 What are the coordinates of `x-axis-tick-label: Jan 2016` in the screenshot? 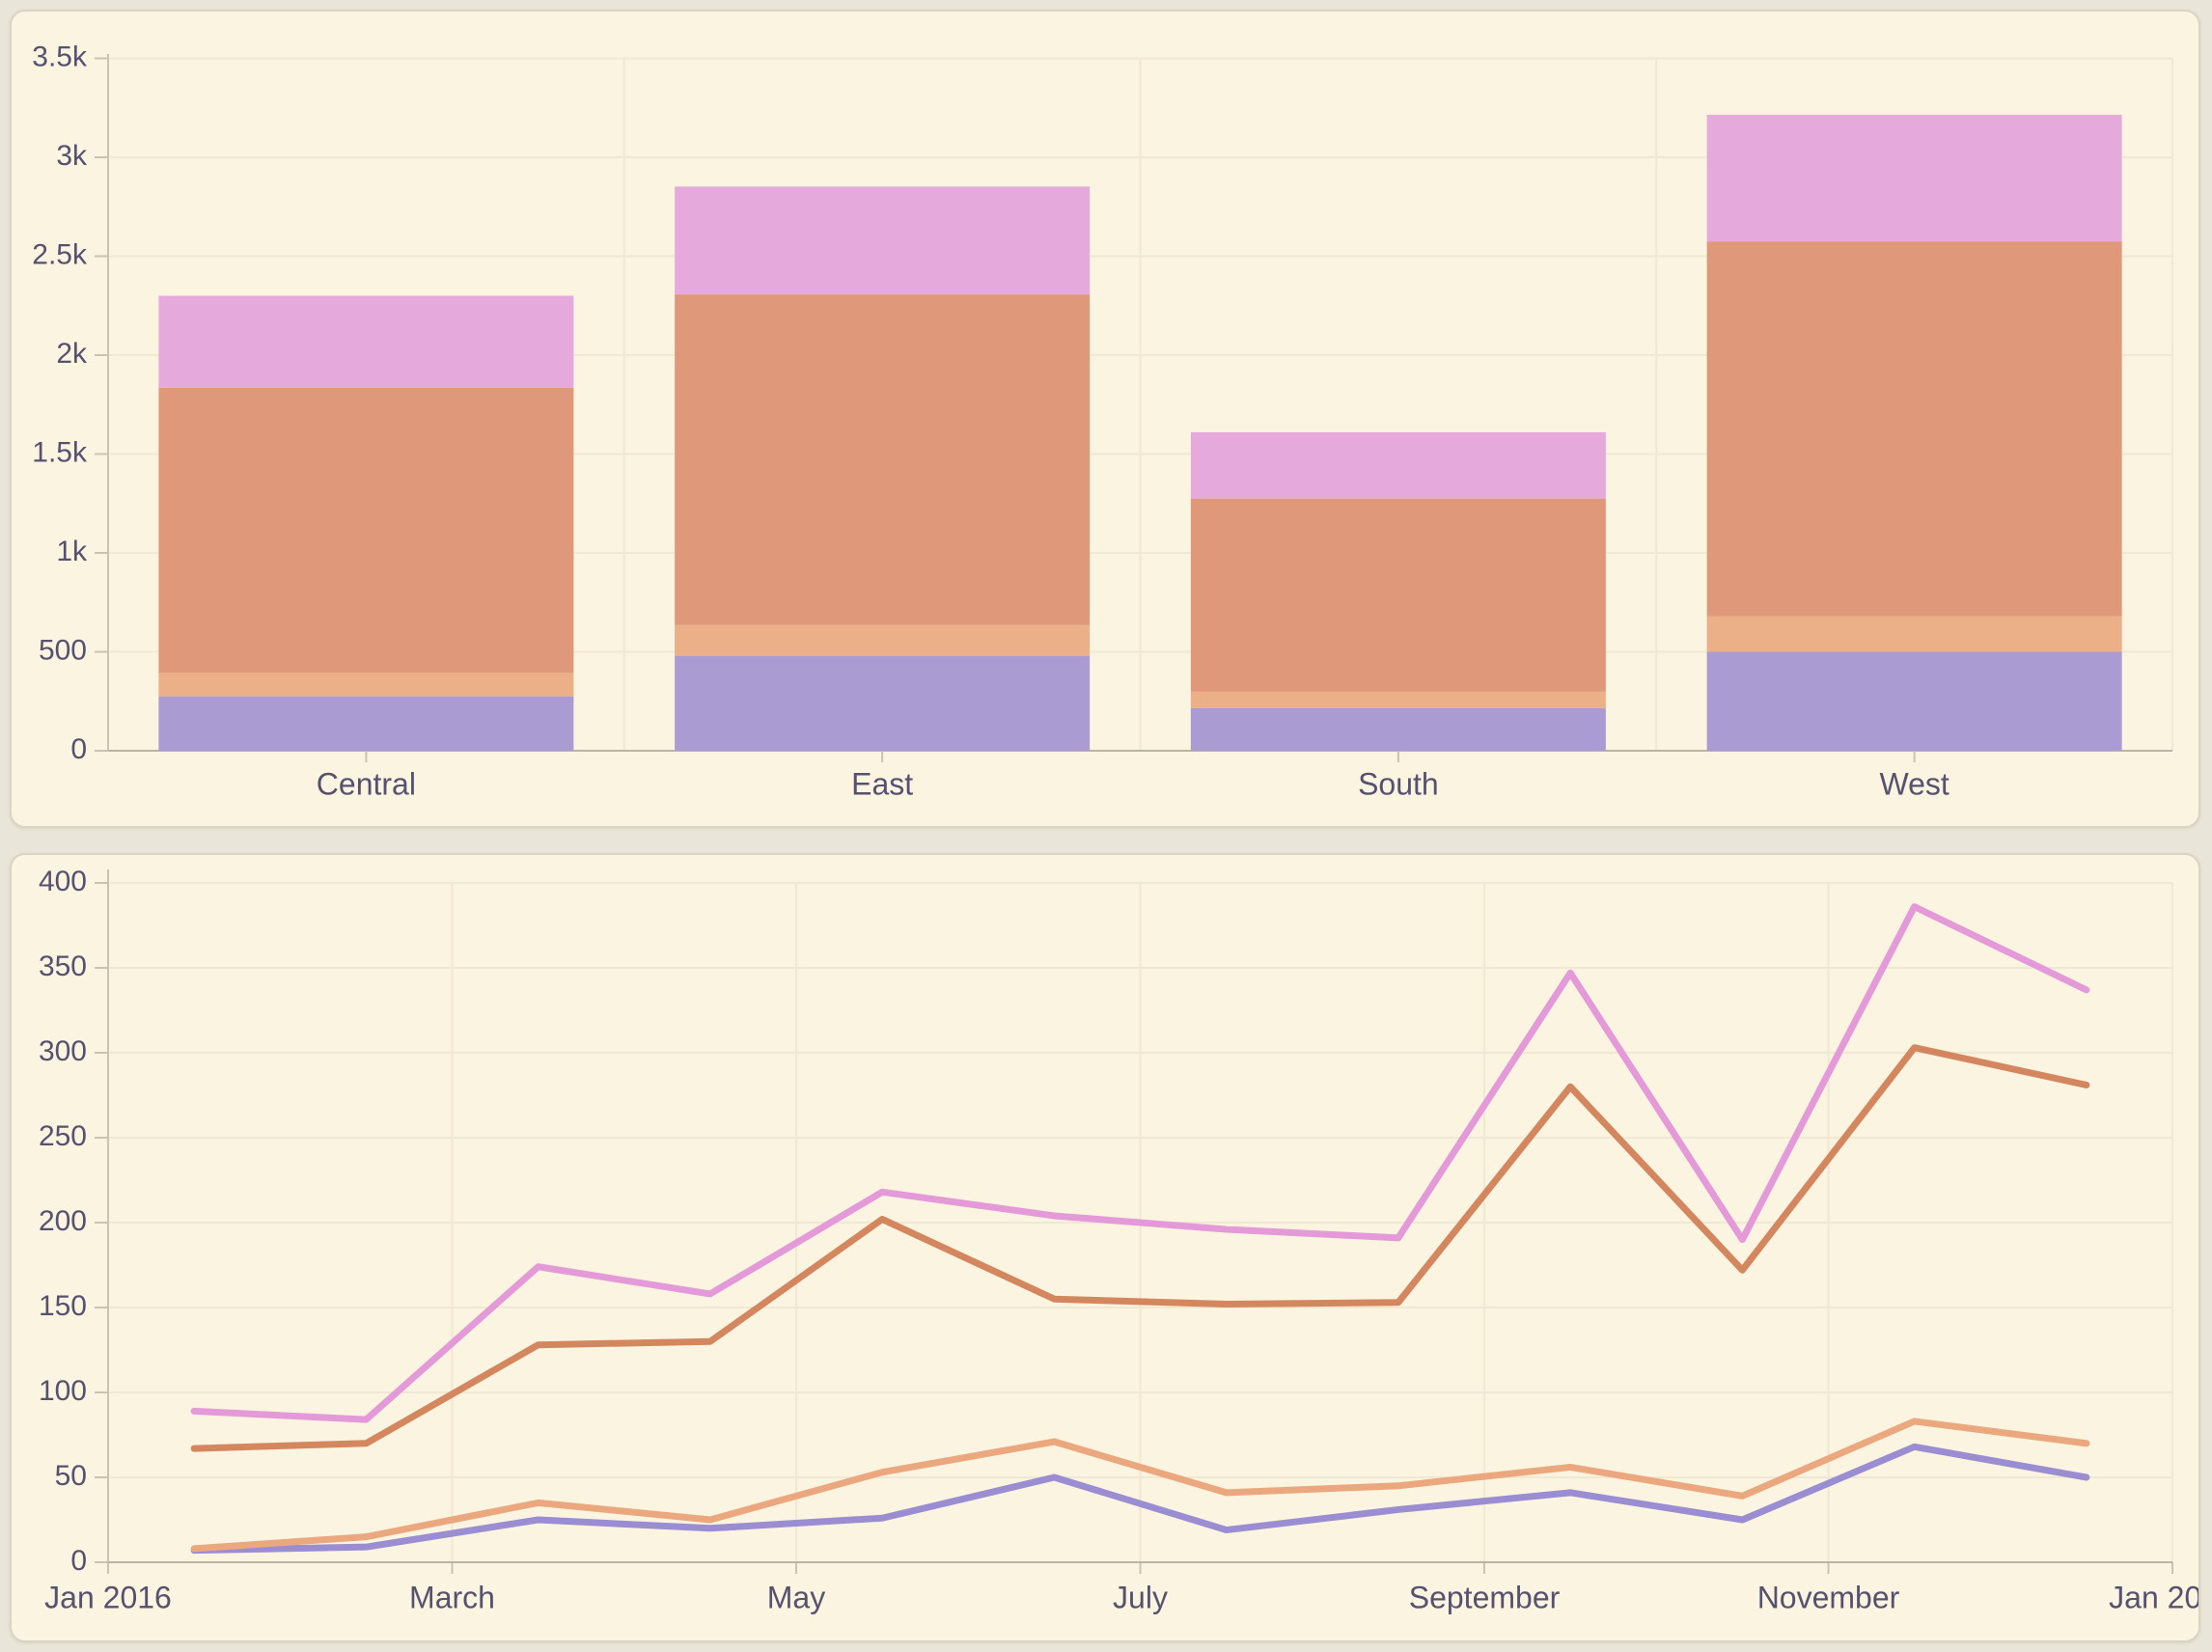 It's located at (108, 1597).